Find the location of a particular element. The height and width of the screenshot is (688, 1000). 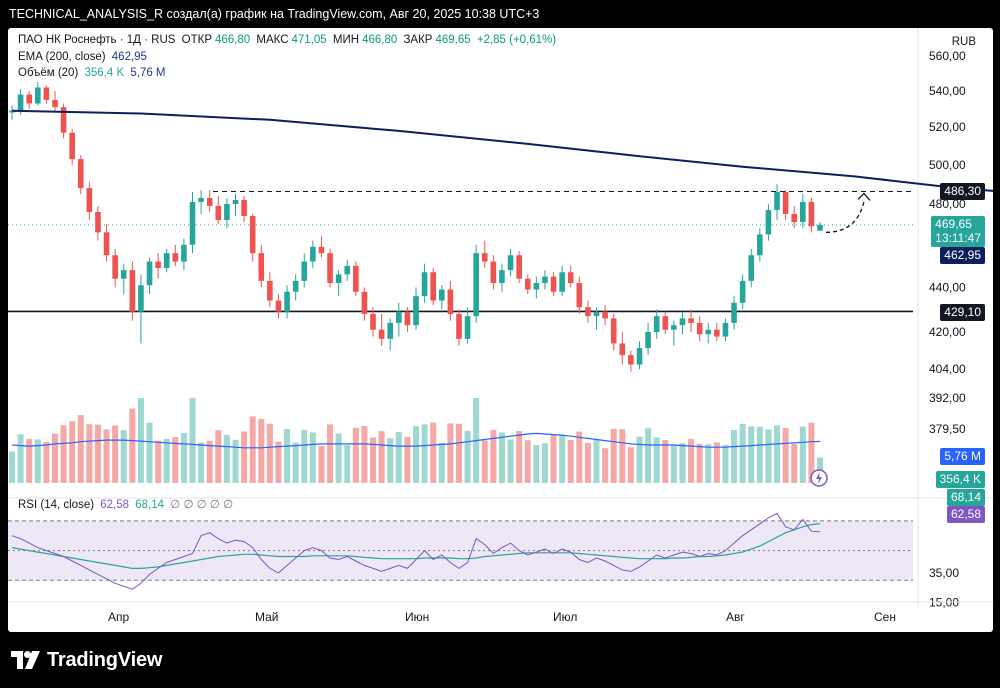

footer is located at coordinates (500, 660).